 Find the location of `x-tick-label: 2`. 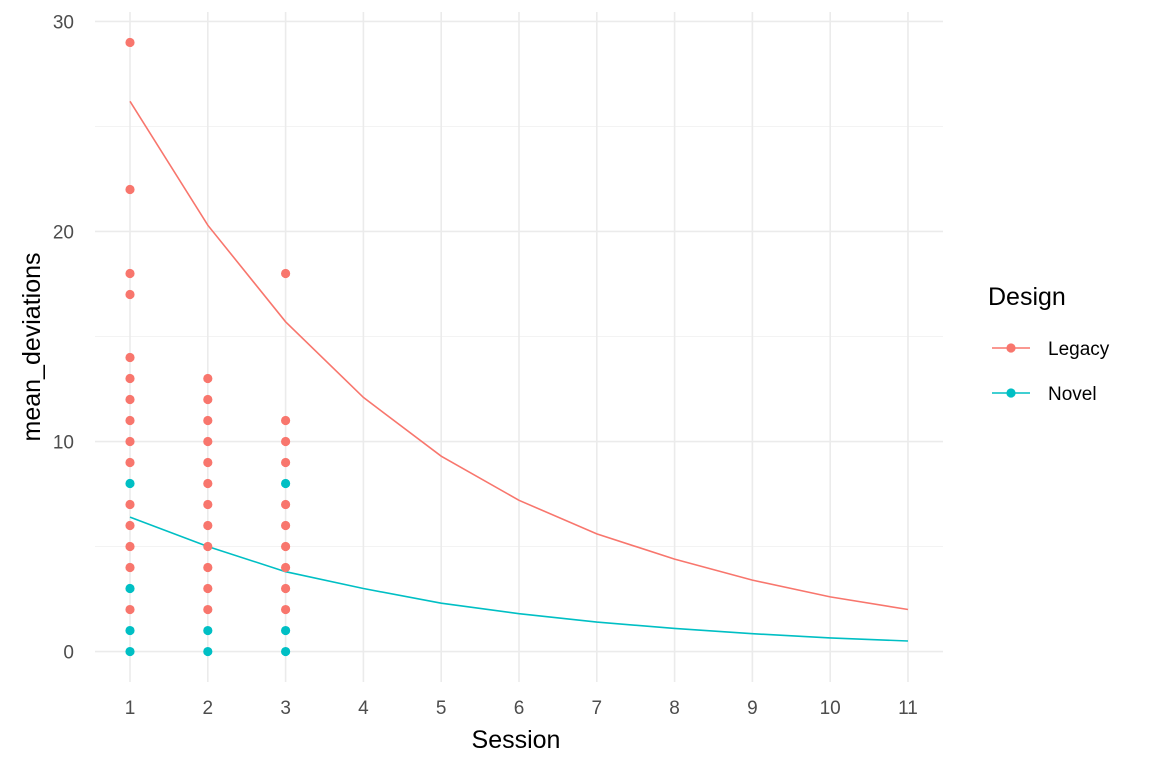

x-tick-label: 2 is located at coordinates (208, 708).